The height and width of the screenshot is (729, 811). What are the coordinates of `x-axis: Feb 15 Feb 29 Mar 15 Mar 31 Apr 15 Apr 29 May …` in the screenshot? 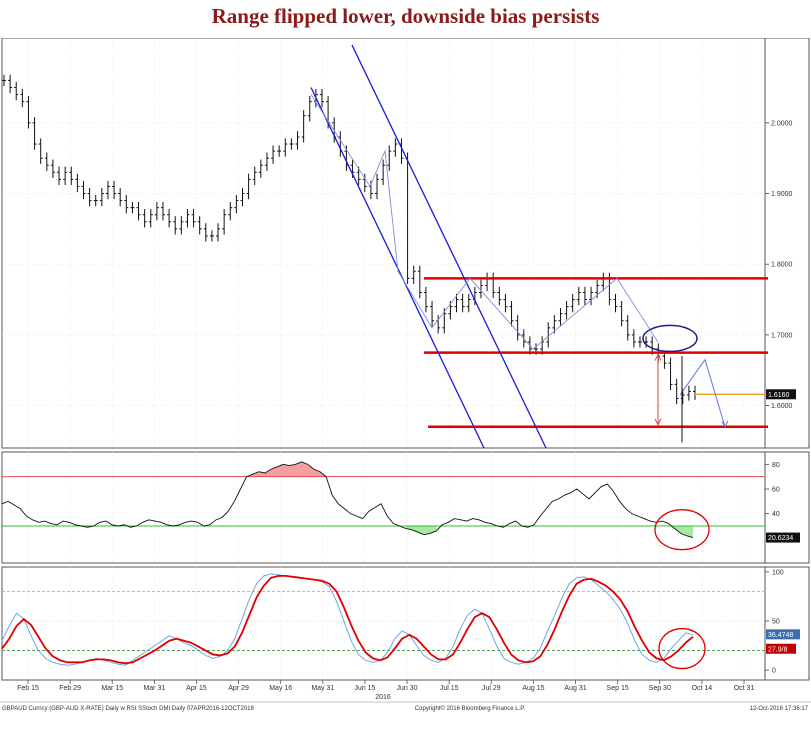 It's located at (383, 690).